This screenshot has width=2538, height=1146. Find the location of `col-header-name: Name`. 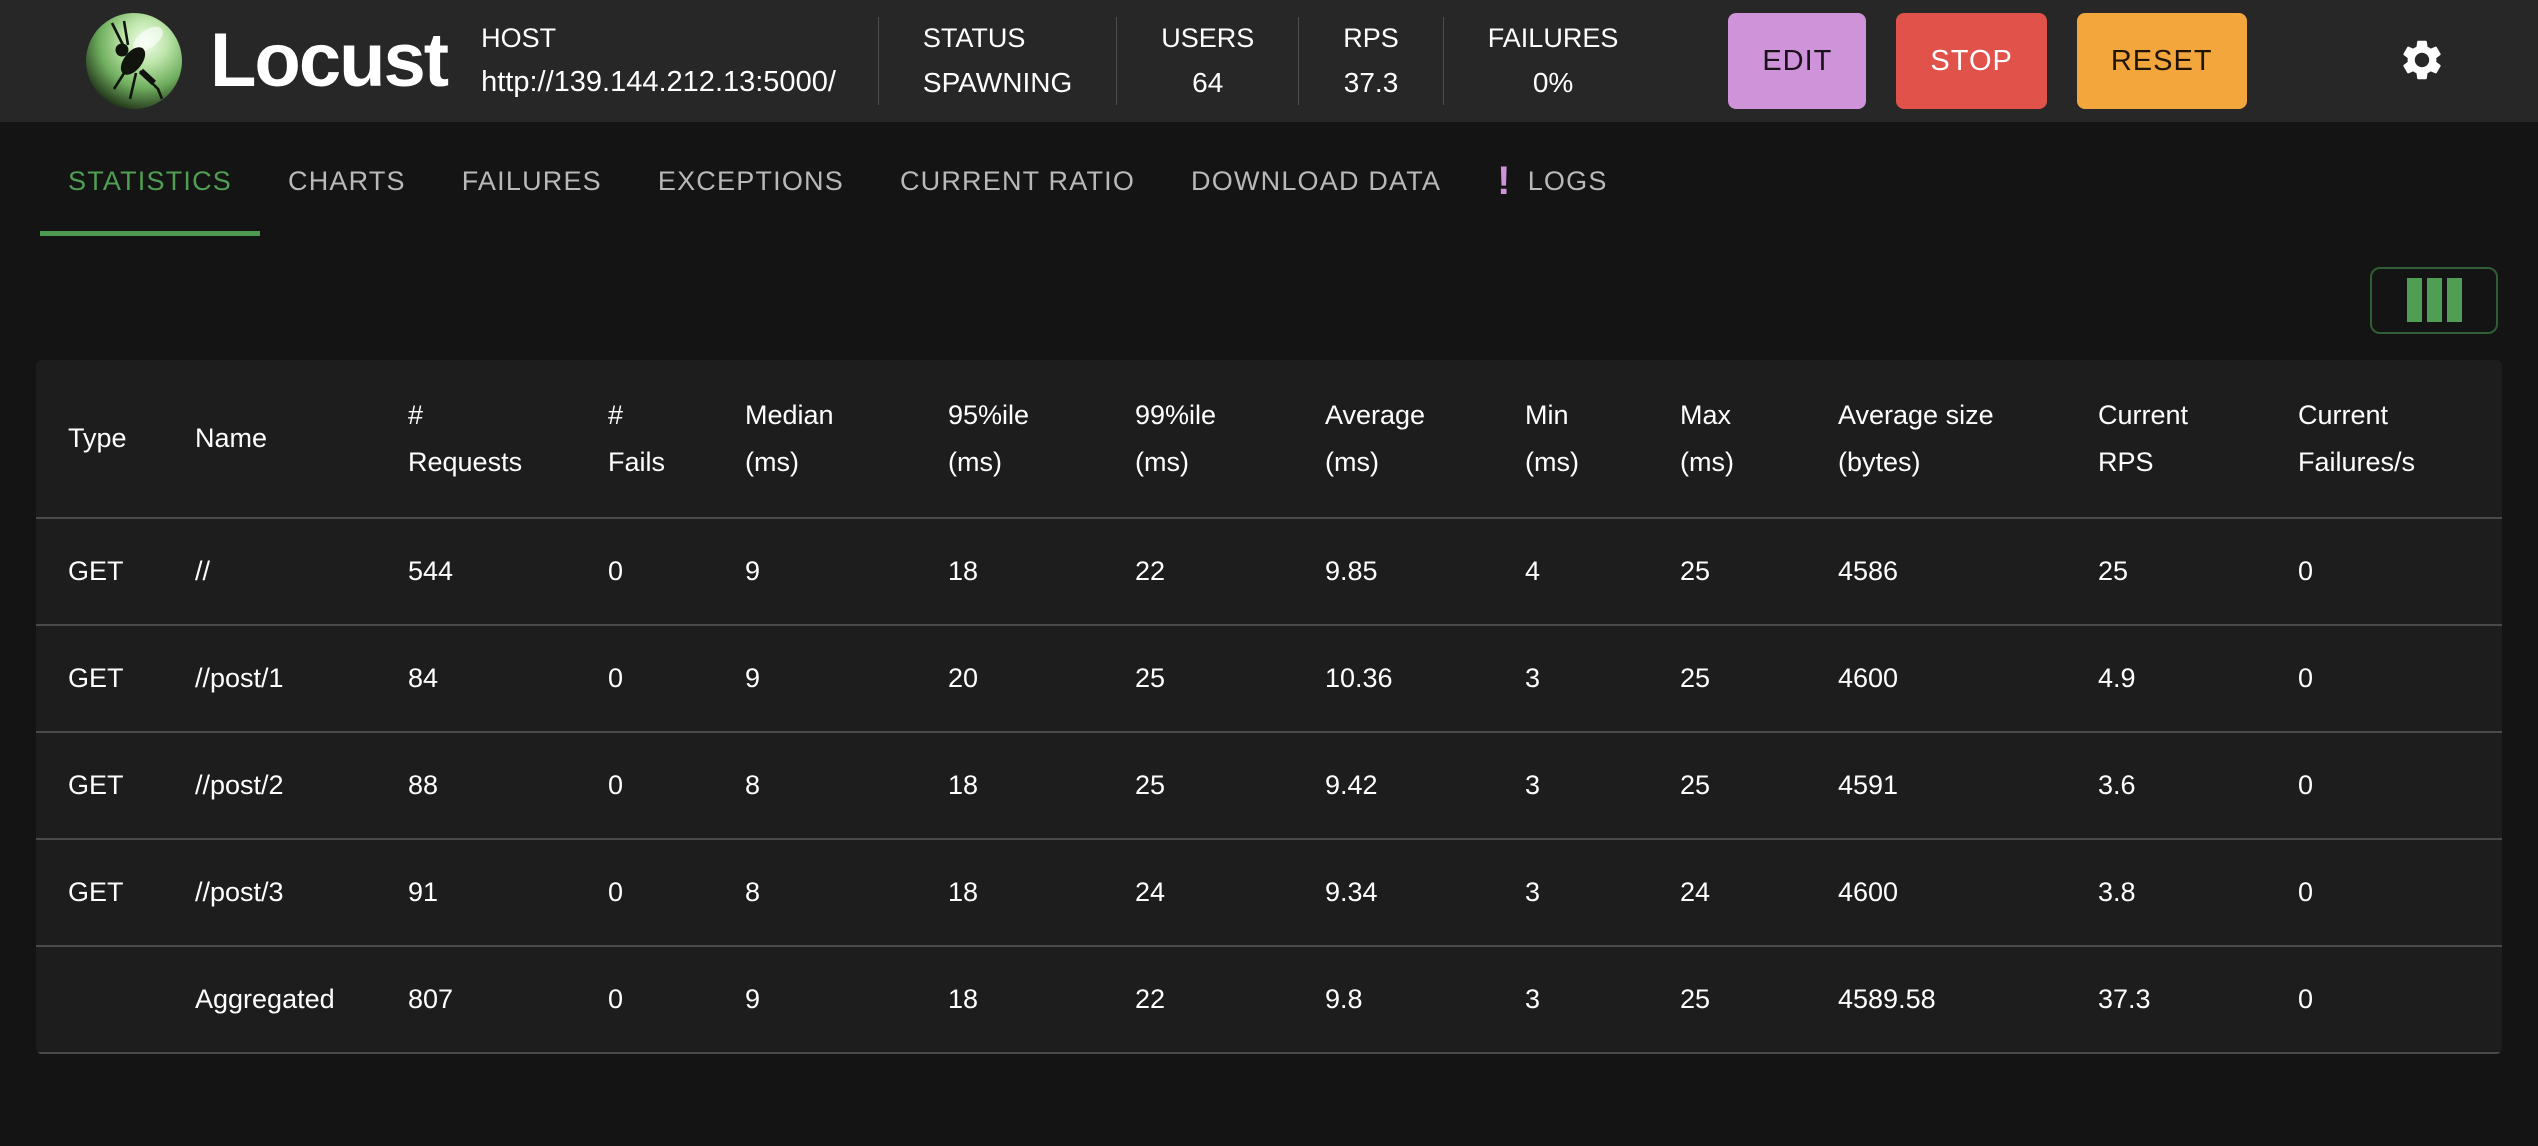

col-header-name: Name is located at coordinates (231, 438).